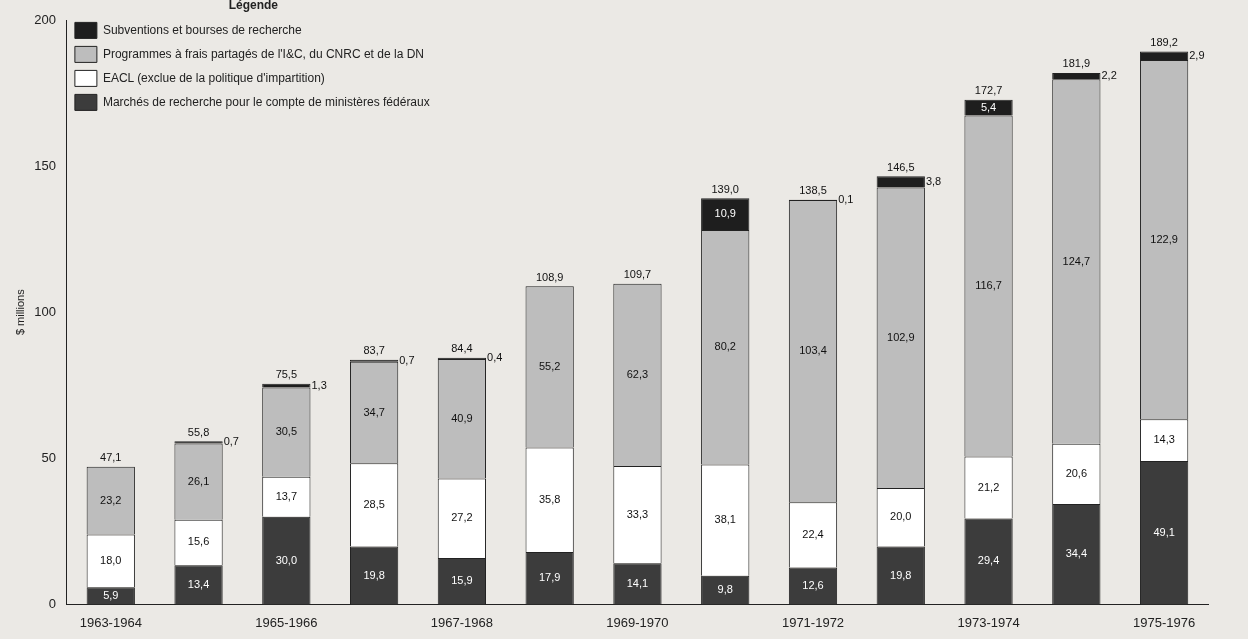 Image resolution: width=1248 pixels, height=639 pixels. What do you see at coordinates (213, 77) in the screenshot?
I see `legend-label: EACL (exclue de la politique d'impartition)` at bounding box center [213, 77].